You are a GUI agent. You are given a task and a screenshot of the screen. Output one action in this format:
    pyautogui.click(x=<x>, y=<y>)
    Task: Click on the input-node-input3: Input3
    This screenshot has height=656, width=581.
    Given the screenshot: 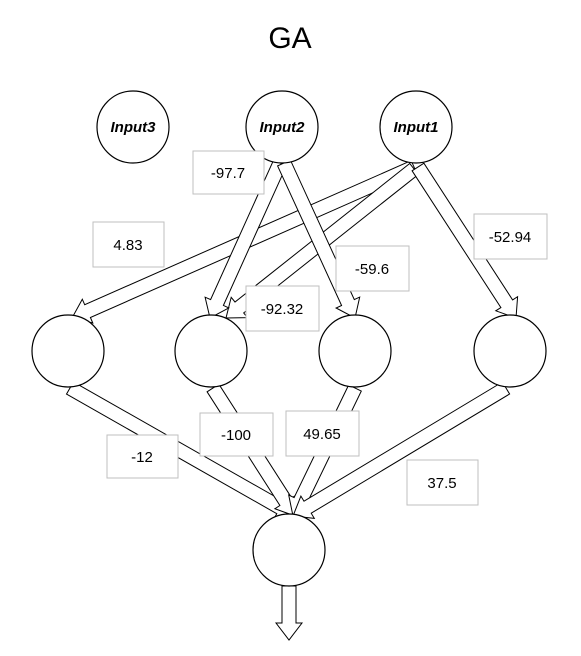 What is the action you would take?
    pyautogui.click(x=133, y=127)
    